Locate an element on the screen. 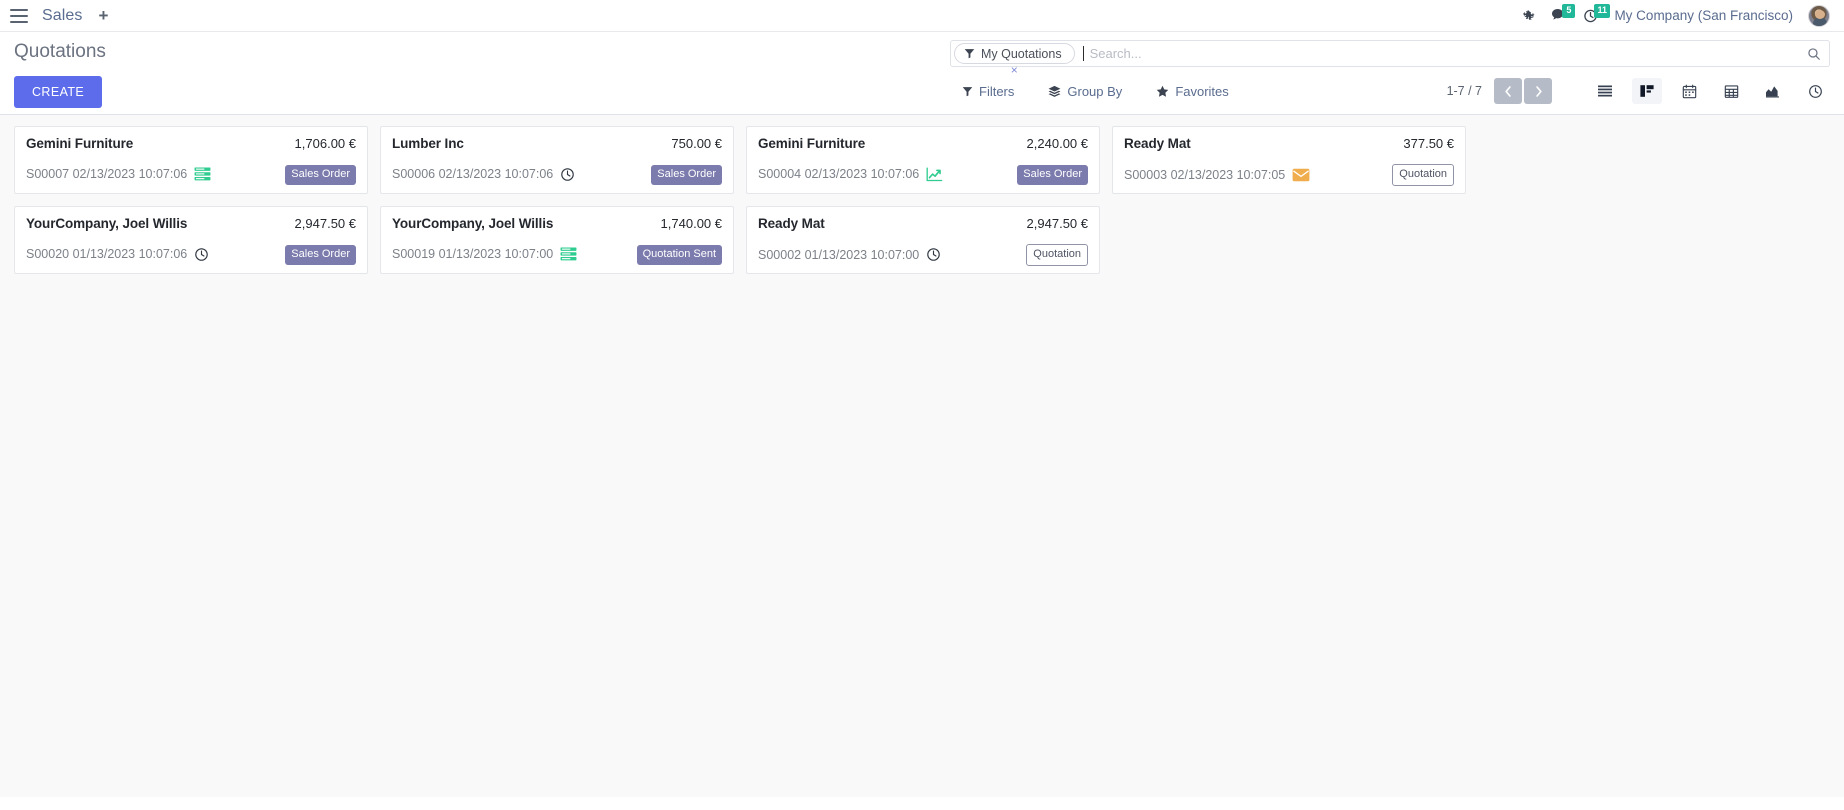  kanban-card-header: Gemini Furniture 2,240.00 € is located at coordinates (923, 143).